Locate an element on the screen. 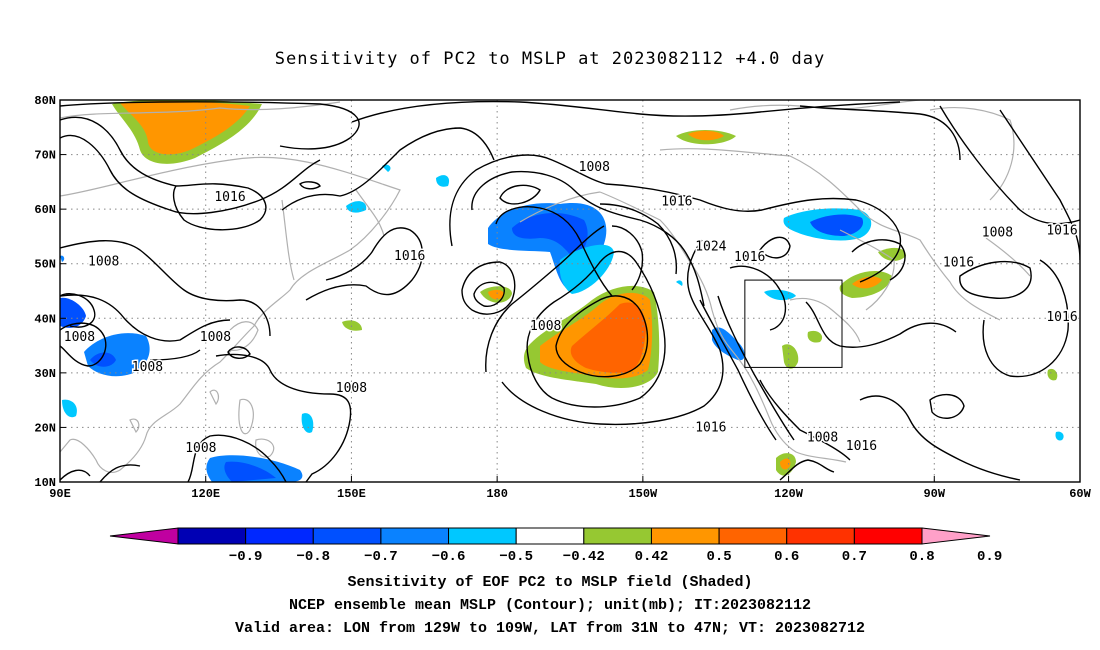  lat-tick-label: 40N is located at coordinates (45, 319).